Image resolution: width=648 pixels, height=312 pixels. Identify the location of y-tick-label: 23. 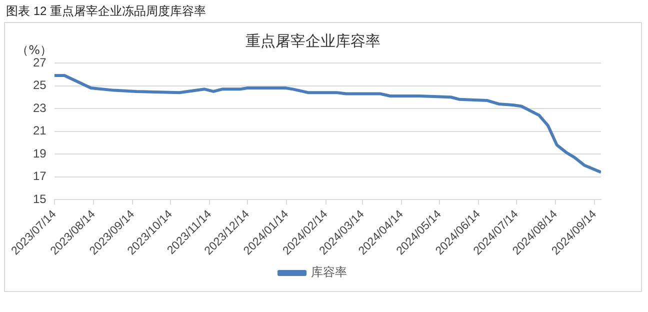
(39, 107).